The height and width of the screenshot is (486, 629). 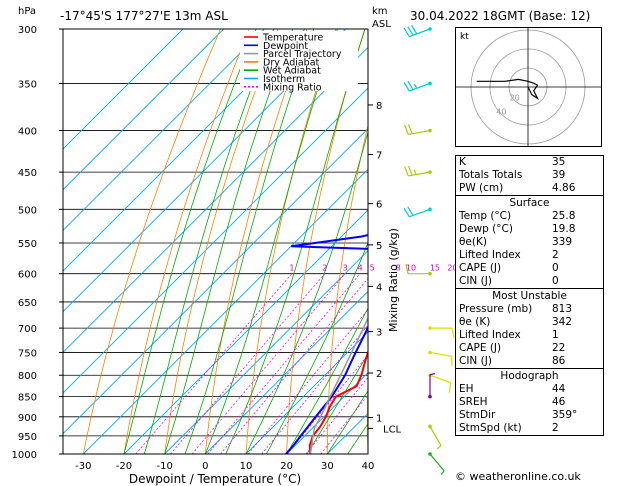 I want to click on temperature-tick-label: 30, so click(x=327, y=466).